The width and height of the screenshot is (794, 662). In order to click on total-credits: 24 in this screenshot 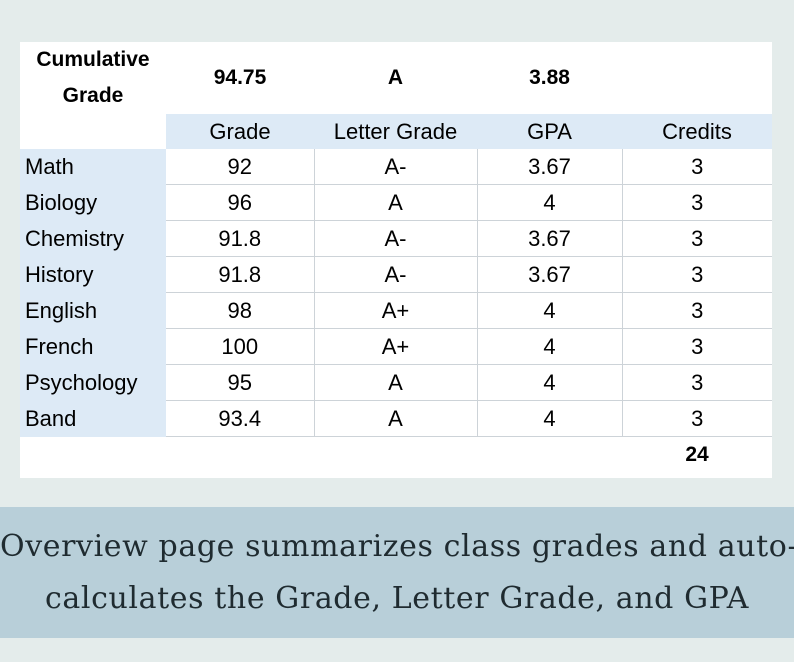, I will do `click(697, 454)`.